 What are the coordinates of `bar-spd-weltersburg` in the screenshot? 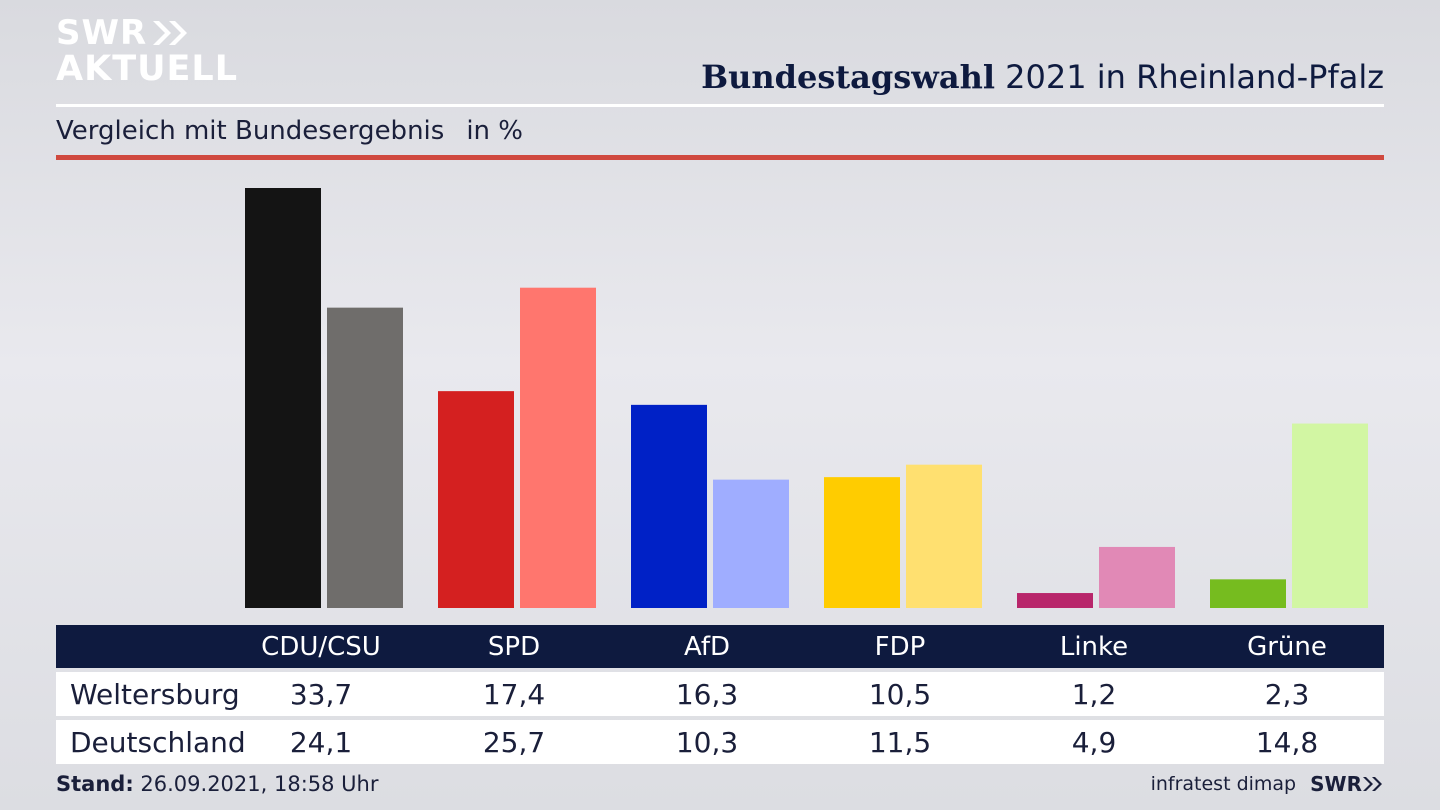 It's located at (476, 499).